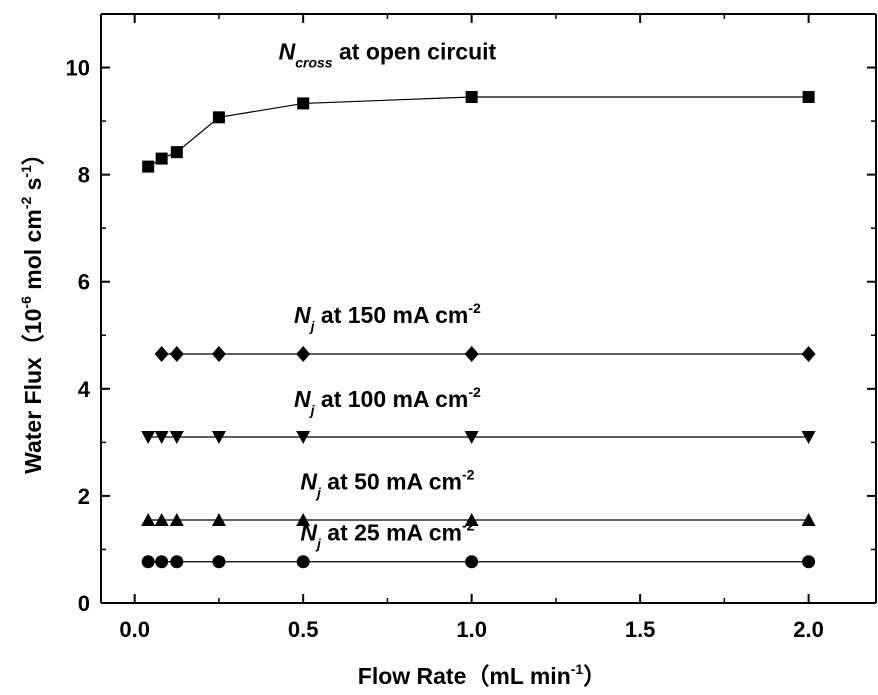 The width and height of the screenshot is (878, 695). I want to click on x-tick-label: 0.0, so click(134, 629).